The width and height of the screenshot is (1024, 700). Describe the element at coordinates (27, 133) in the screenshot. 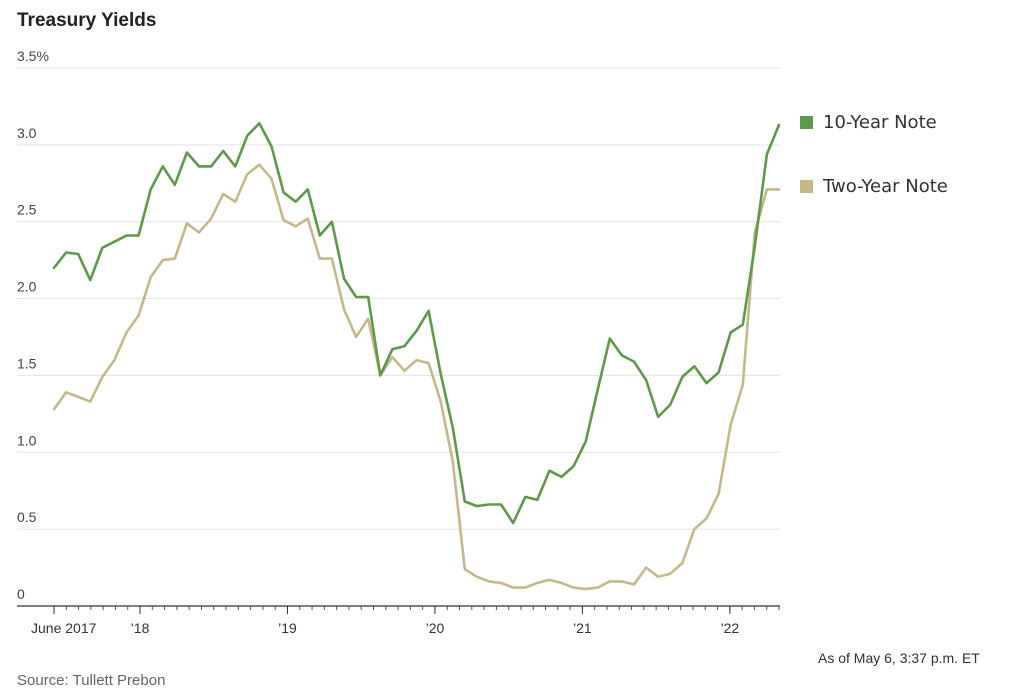

I see `y-tick-label-6: 3.0` at that location.